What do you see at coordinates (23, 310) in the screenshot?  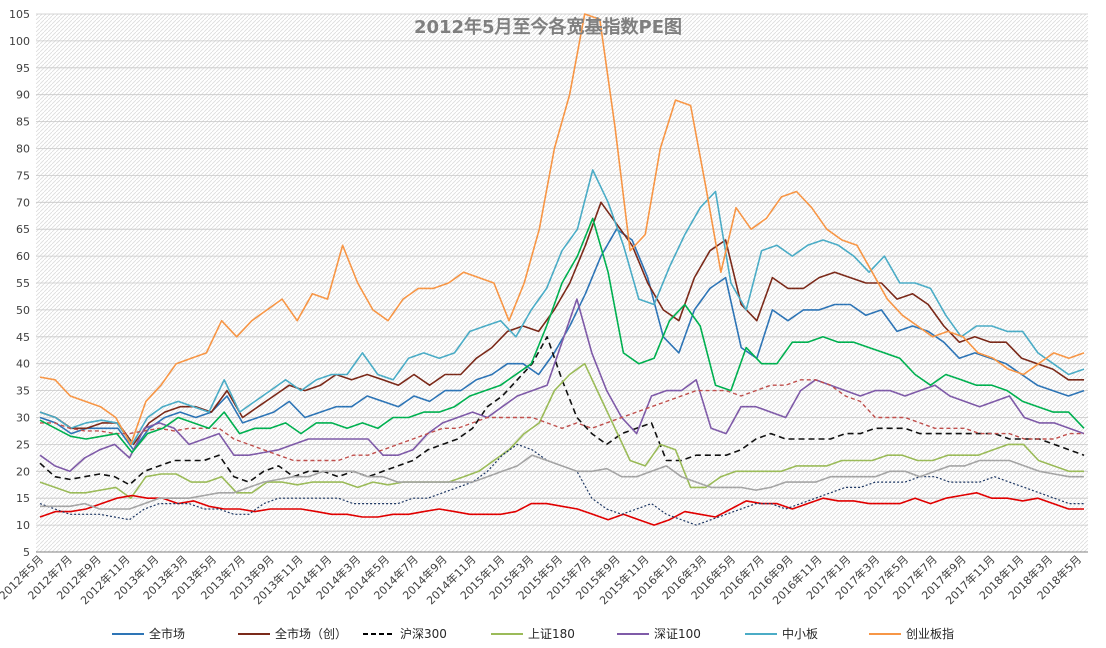 I see `y-tick-label: 50` at bounding box center [23, 310].